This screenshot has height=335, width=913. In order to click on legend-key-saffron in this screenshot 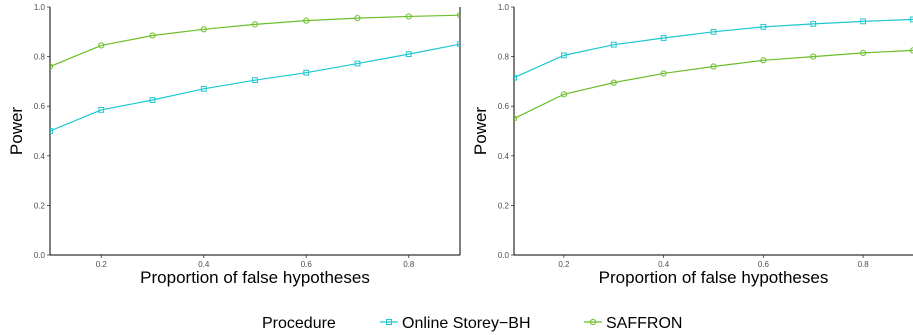, I will do `click(593, 322)`.